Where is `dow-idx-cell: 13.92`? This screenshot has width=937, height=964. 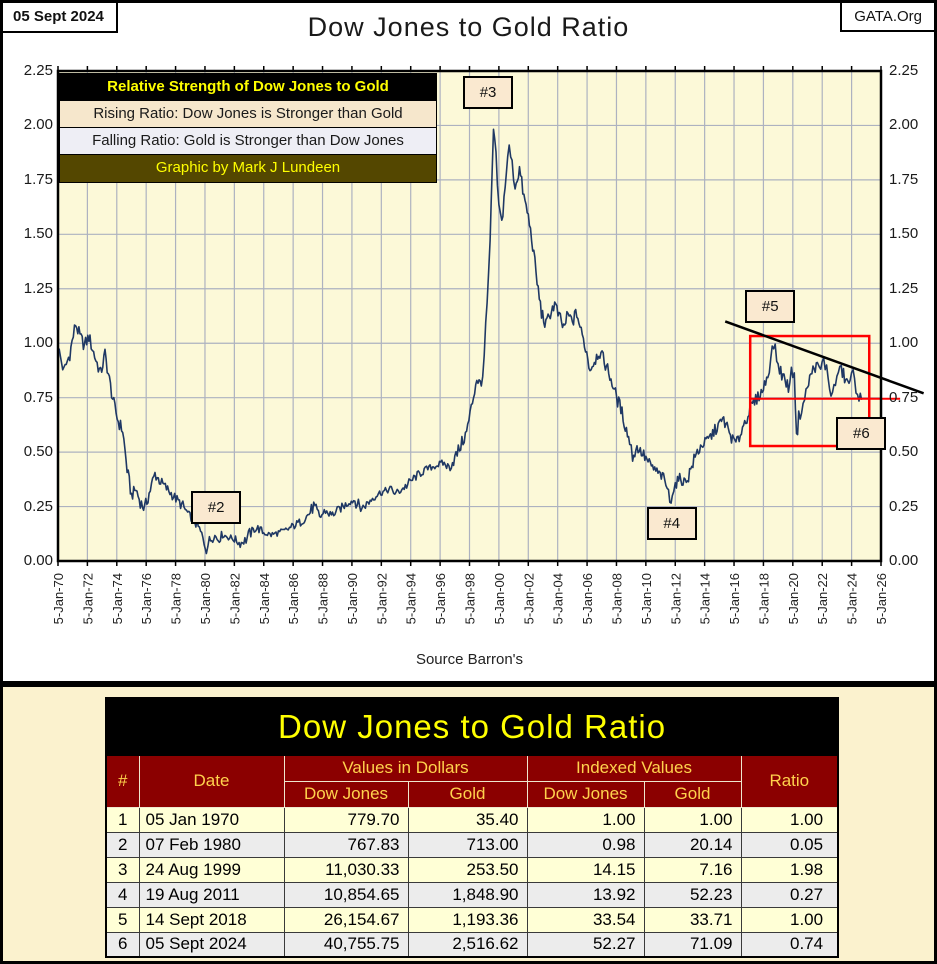
dow-idx-cell: 13.92 is located at coordinates (585, 894).